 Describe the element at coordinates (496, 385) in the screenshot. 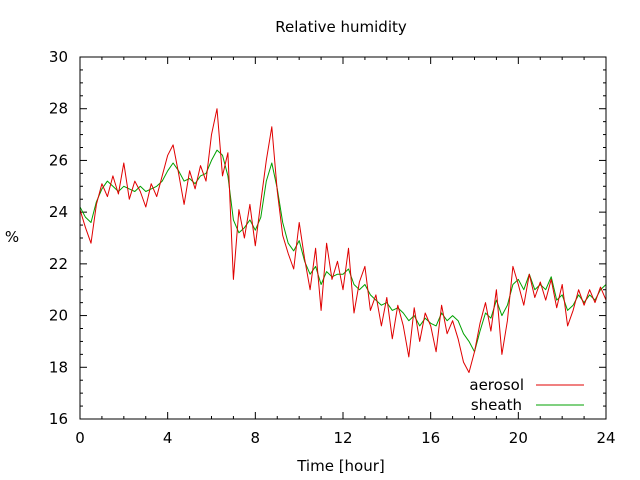

I see `legend-label-aerosol: aerosol` at that location.